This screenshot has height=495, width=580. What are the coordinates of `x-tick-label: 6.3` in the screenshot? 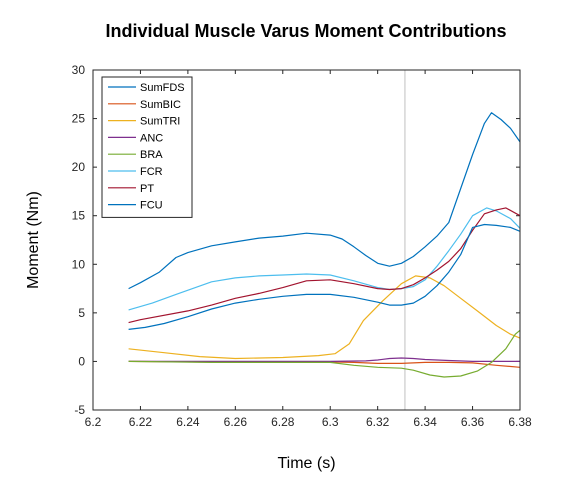 It's located at (330, 422).